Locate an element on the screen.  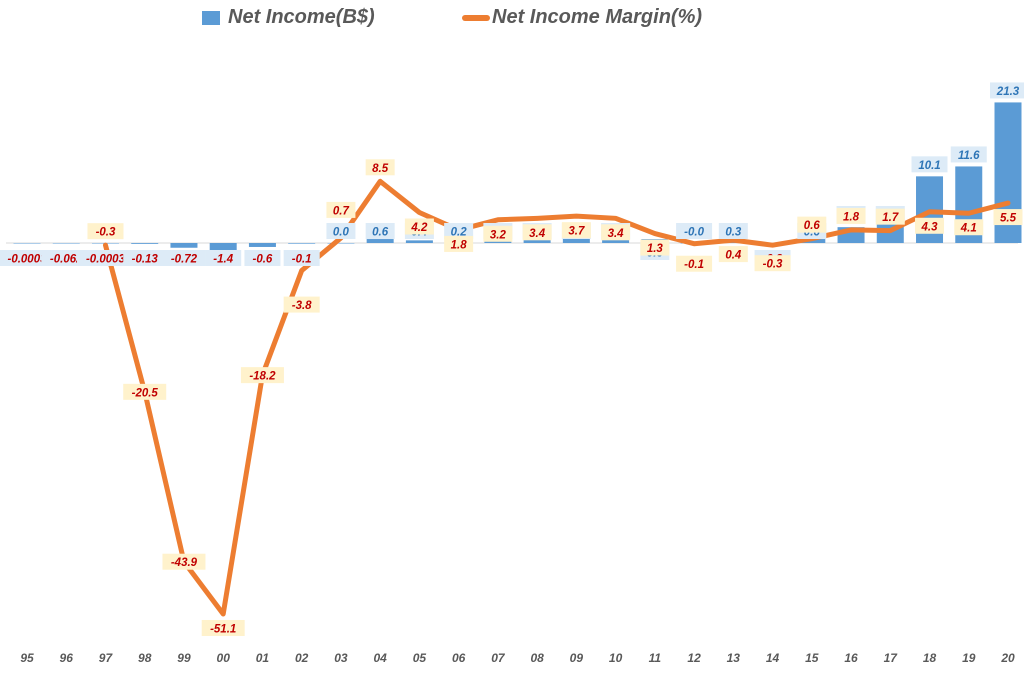
line-label-14-bg is located at coordinates (772, 263).